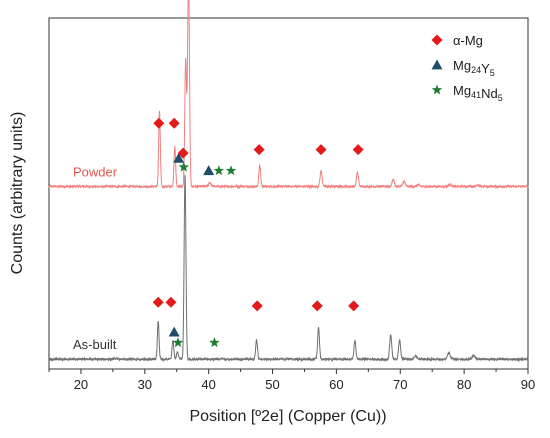 The image size is (550, 438). Describe the element at coordinates (400, 384) in the screenshot. I see `x-tick-label: 70` at that location.